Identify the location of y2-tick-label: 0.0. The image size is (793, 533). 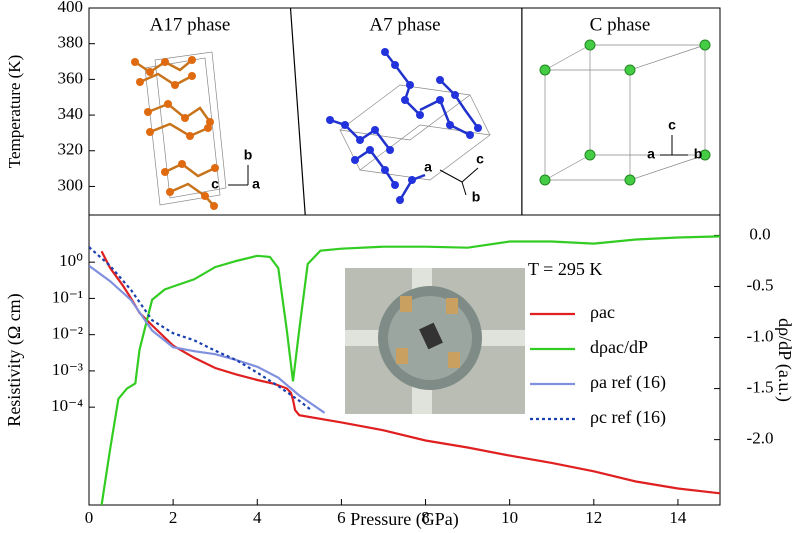
(759, 233).